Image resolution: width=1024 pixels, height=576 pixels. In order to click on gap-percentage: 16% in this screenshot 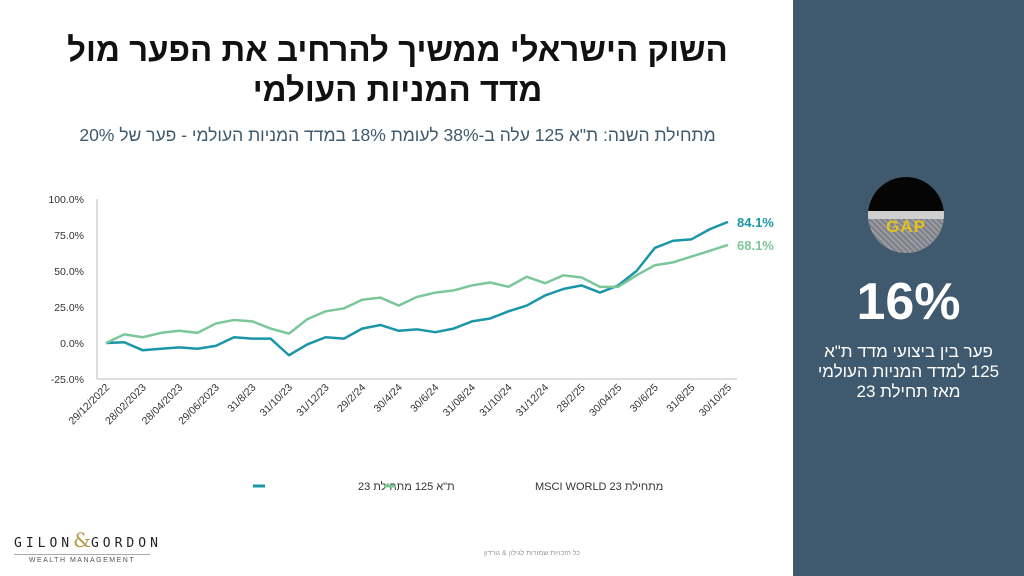, I will do `click(908, 302)`.